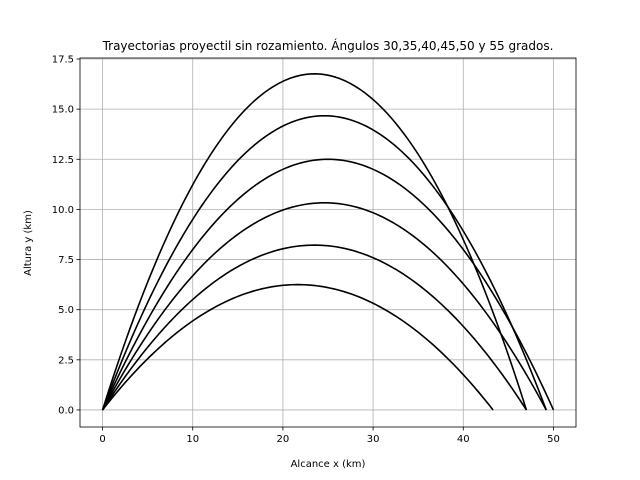  Describe the element at coordinates (63, 110) in the screenshot. I see `y-tick-label: 15.0` at that location.